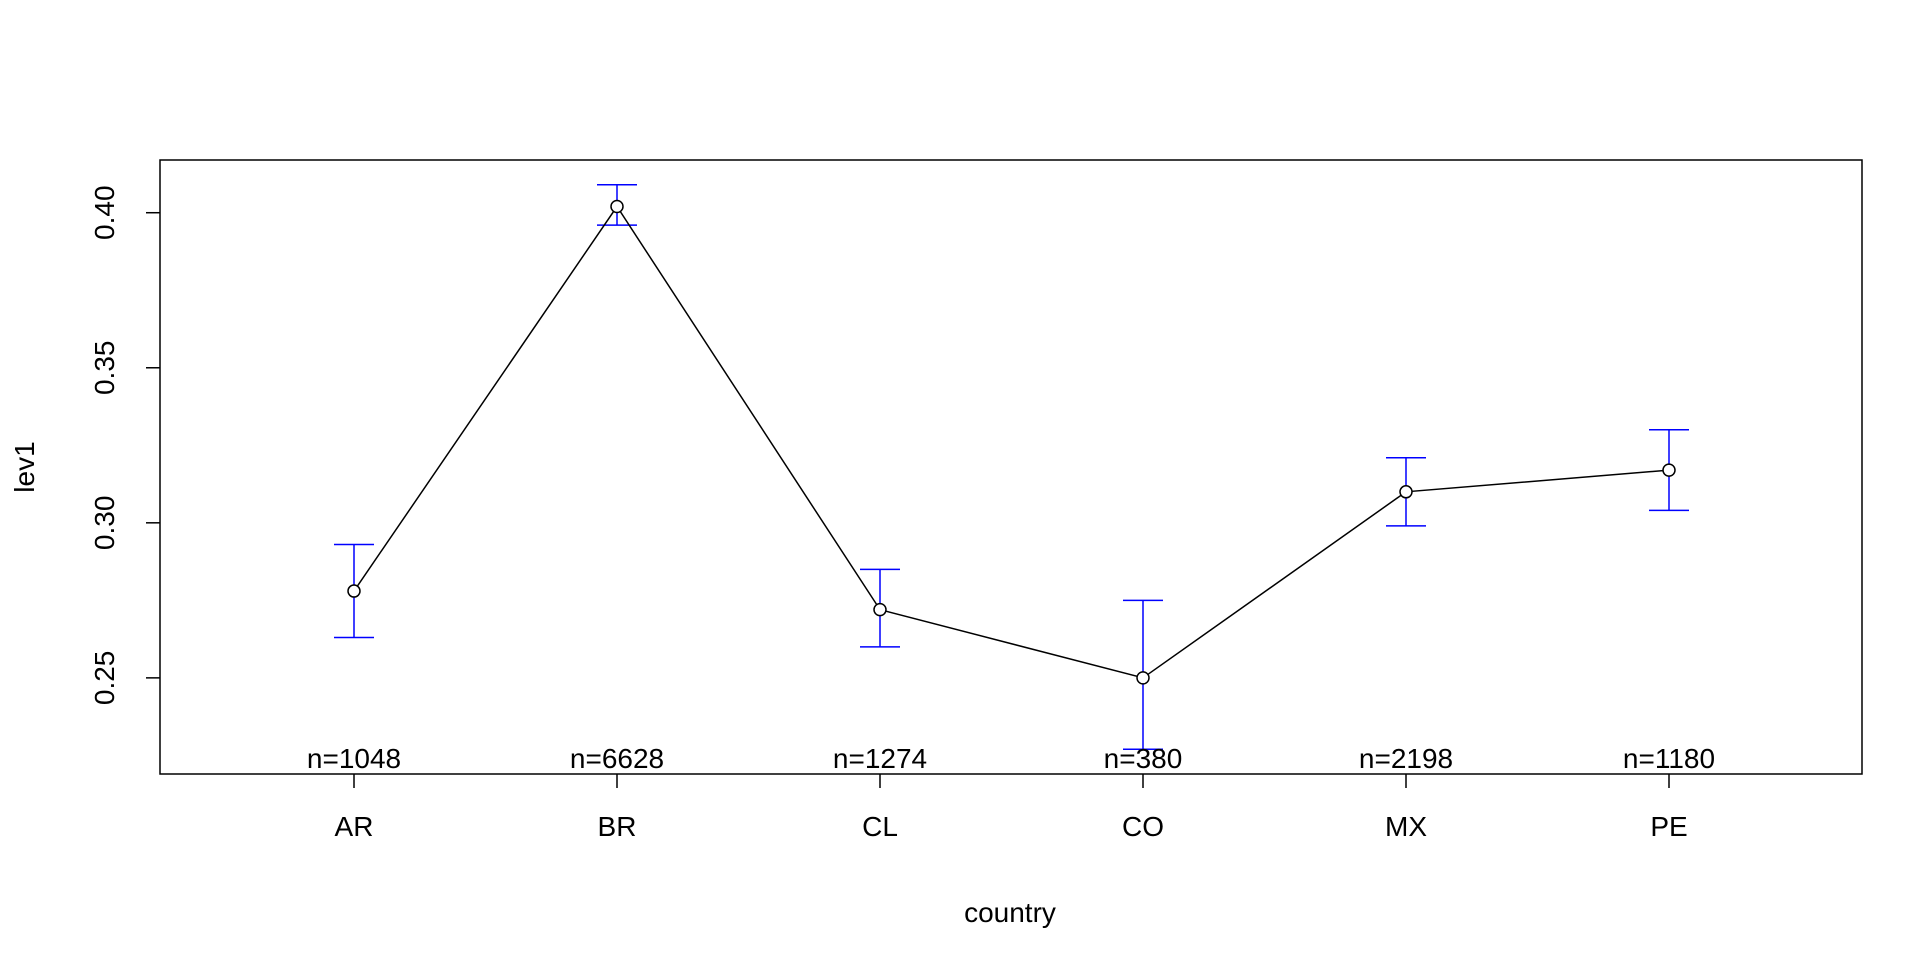 This screenshot has width=1920, height=960. I want to click on y-tick-label: 0.30, so click(104, 523).